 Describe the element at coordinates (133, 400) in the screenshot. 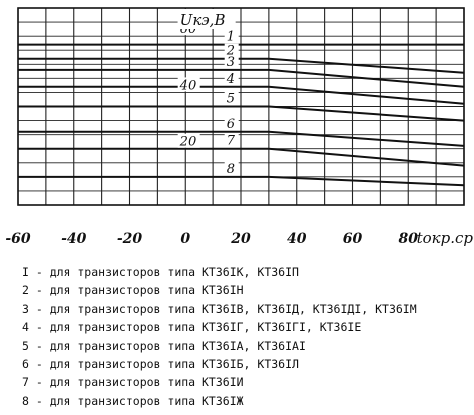

I see `legend-item-8: 8 - для транзисторов типа КТ36IЖ` at that location.